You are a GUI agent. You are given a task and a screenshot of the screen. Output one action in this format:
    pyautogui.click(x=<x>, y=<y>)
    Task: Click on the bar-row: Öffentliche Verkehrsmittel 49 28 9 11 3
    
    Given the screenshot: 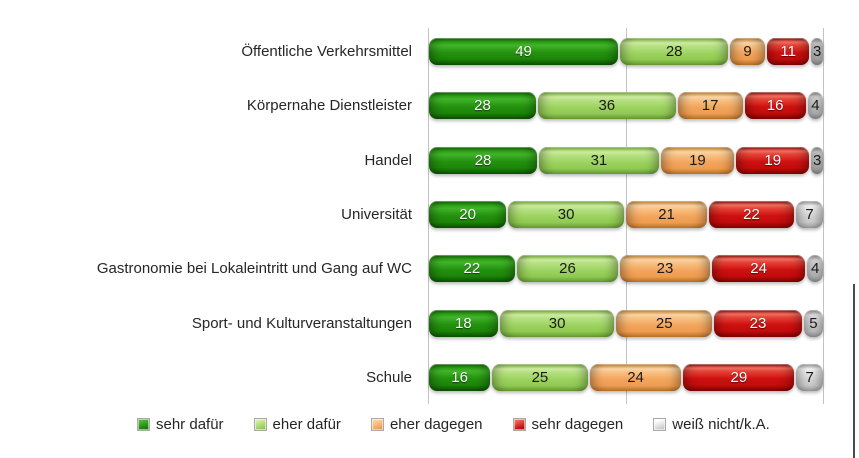 What is the action you would take?
    pyautogui.click(x=429, y=51)
    